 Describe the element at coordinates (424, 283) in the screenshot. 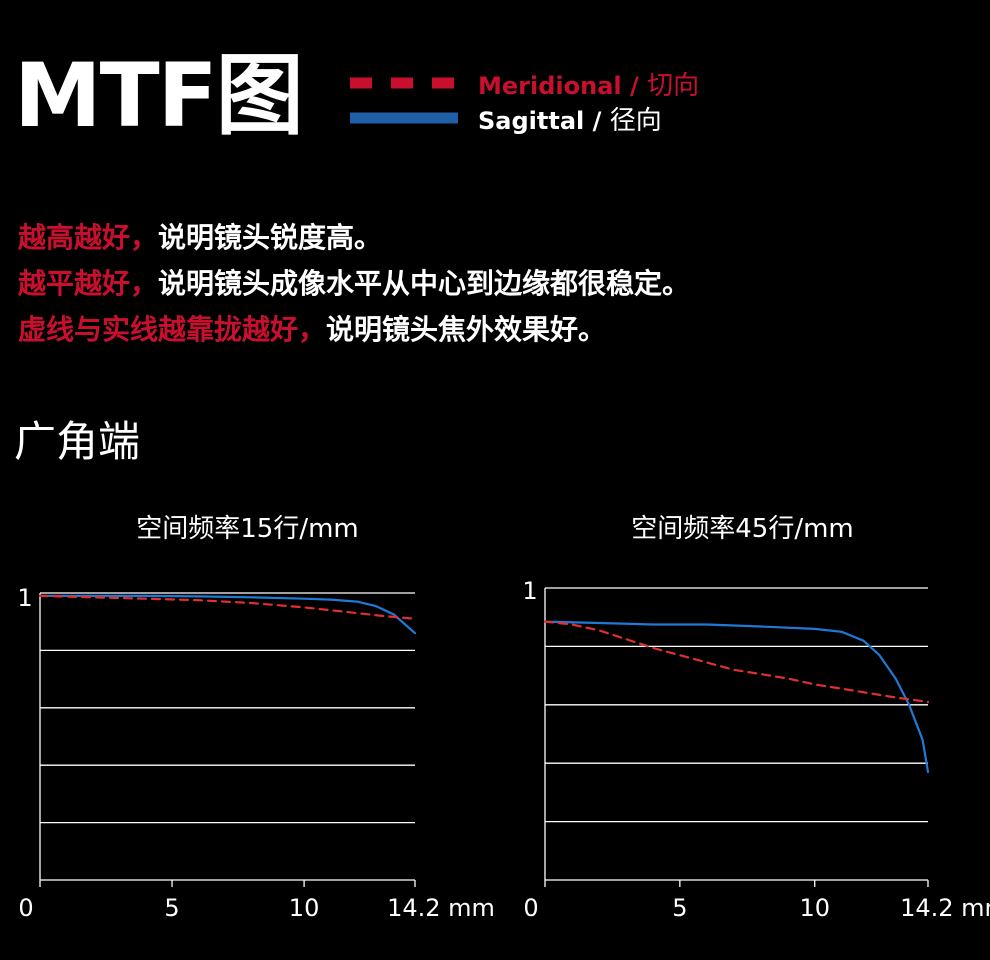

I see `note-text: 说明镜头成像水平从中心到边缘都很稳定。` at that location.